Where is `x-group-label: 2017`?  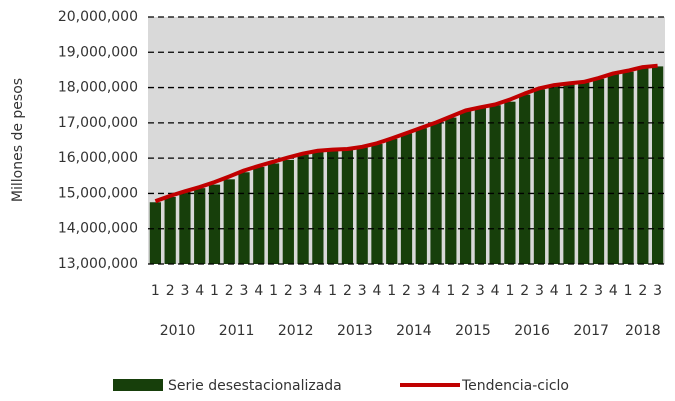 x-group-label: 2017 is located at coordinates (591, 331).